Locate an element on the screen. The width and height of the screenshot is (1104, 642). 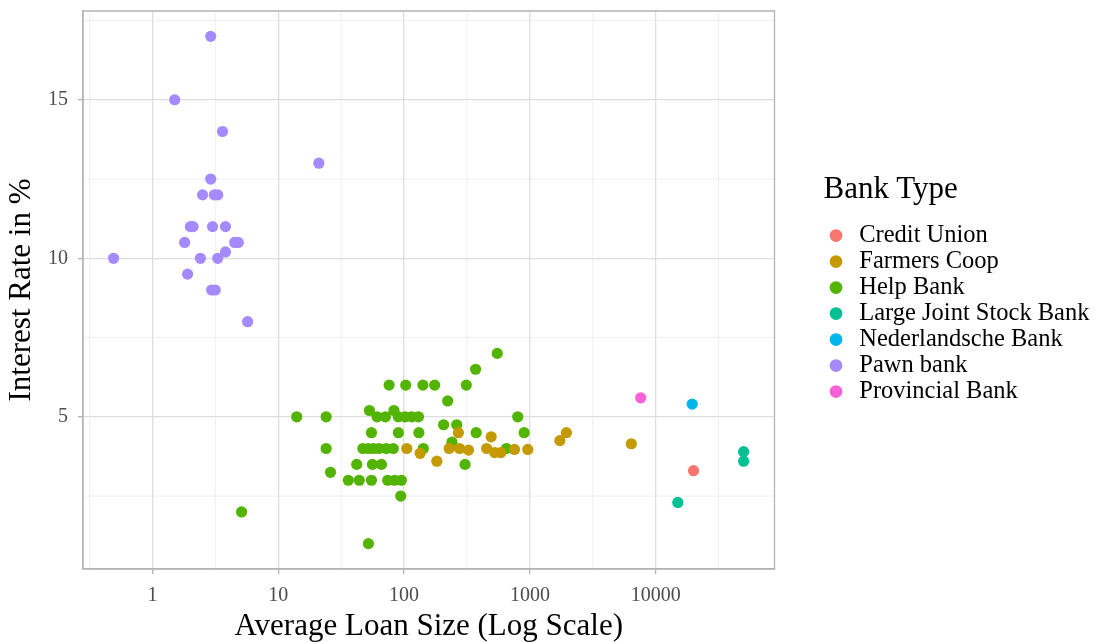
x-axis-title: Average Loan Size (Log Scale) is located at coordinates (428, 624).